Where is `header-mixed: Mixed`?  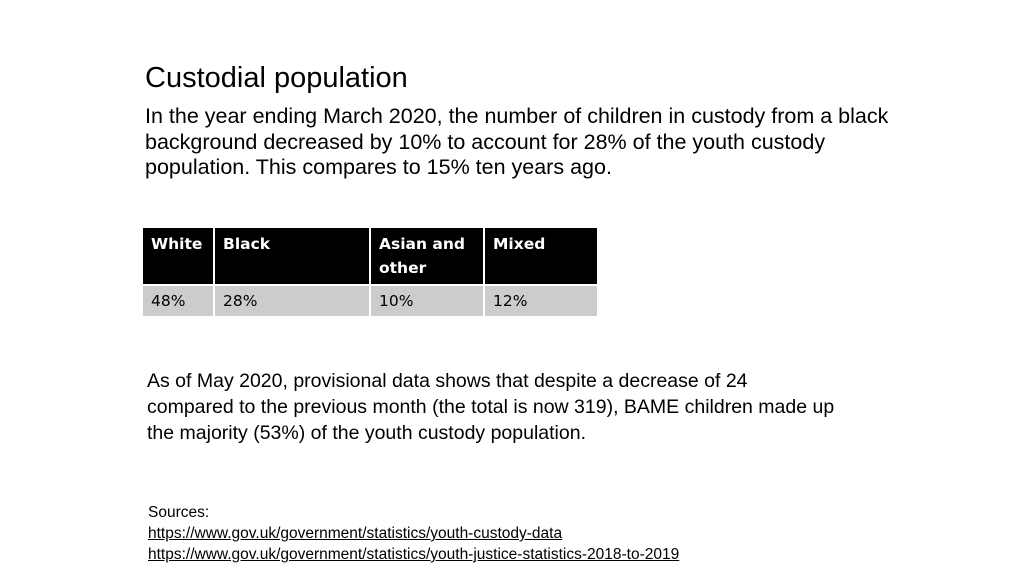
header-mixed: Mixed is located at coordinates (540, 256).